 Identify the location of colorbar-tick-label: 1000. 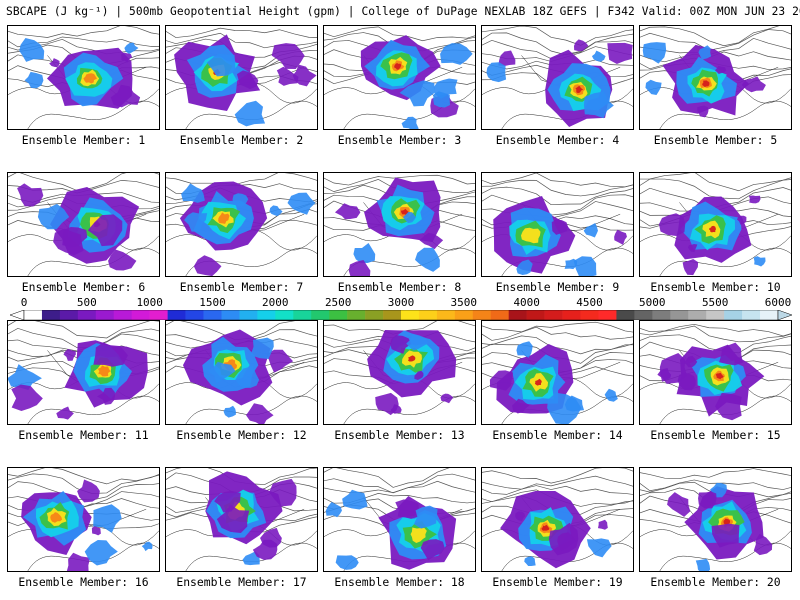
(149, 302).